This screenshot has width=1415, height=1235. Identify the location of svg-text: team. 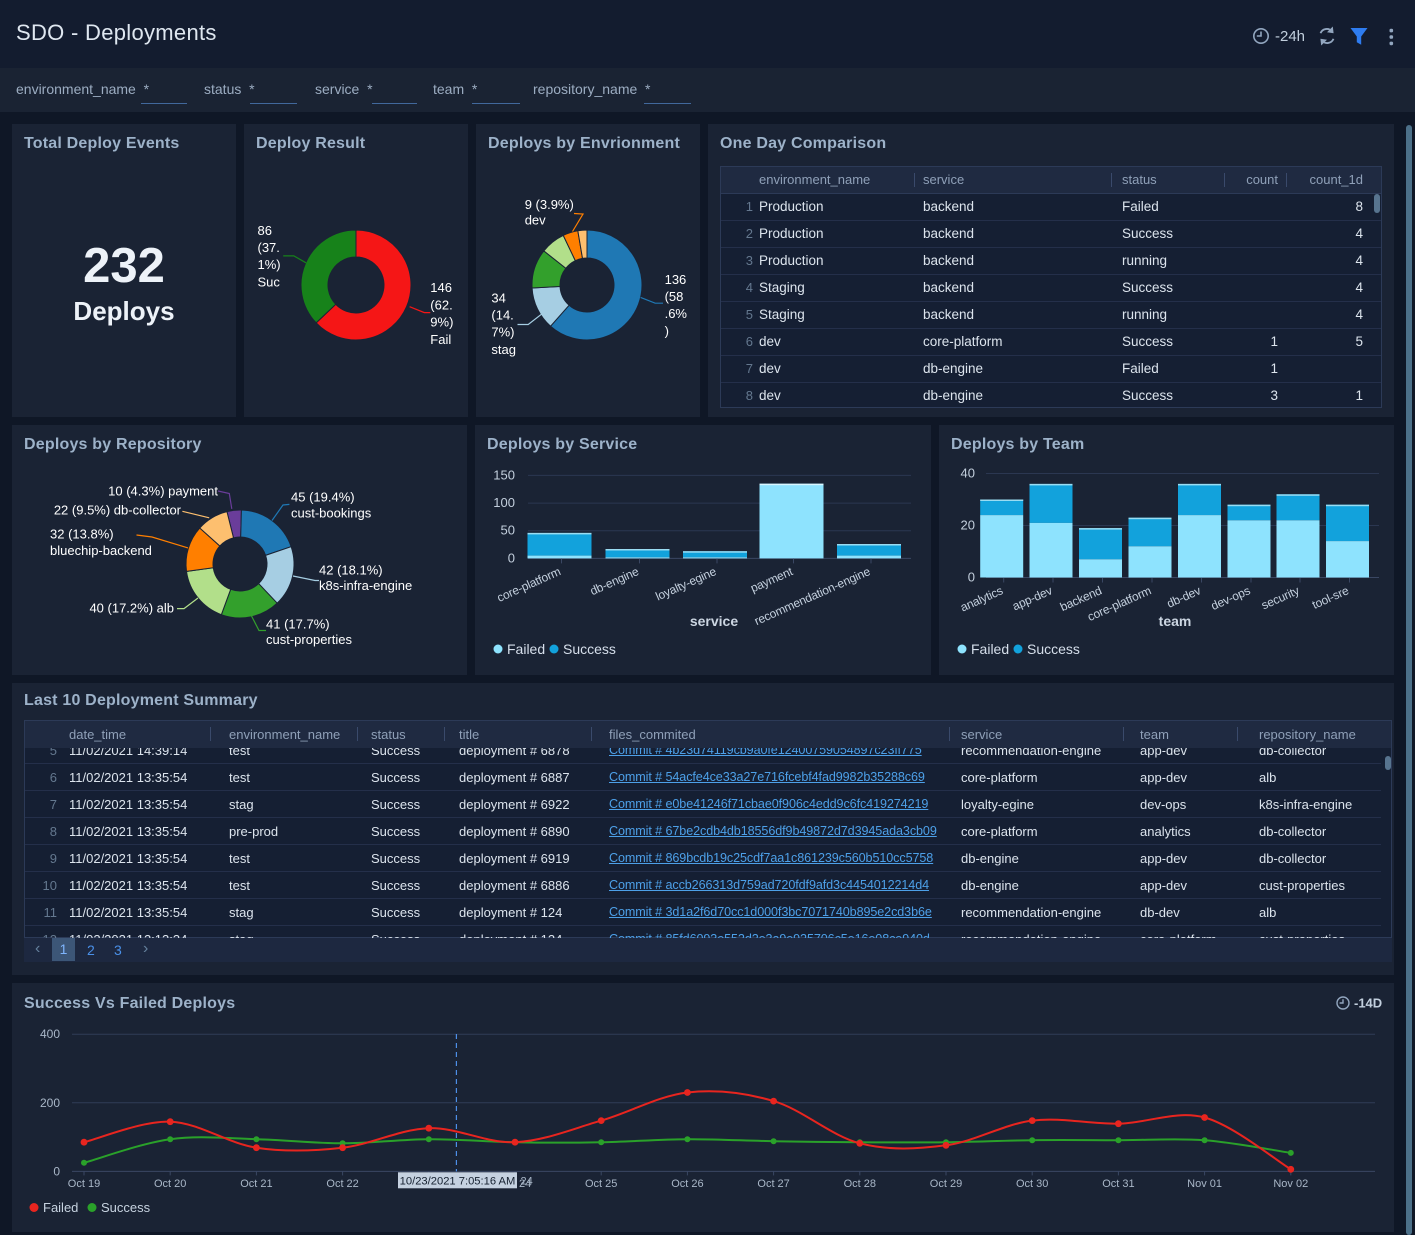
(1175, 621).